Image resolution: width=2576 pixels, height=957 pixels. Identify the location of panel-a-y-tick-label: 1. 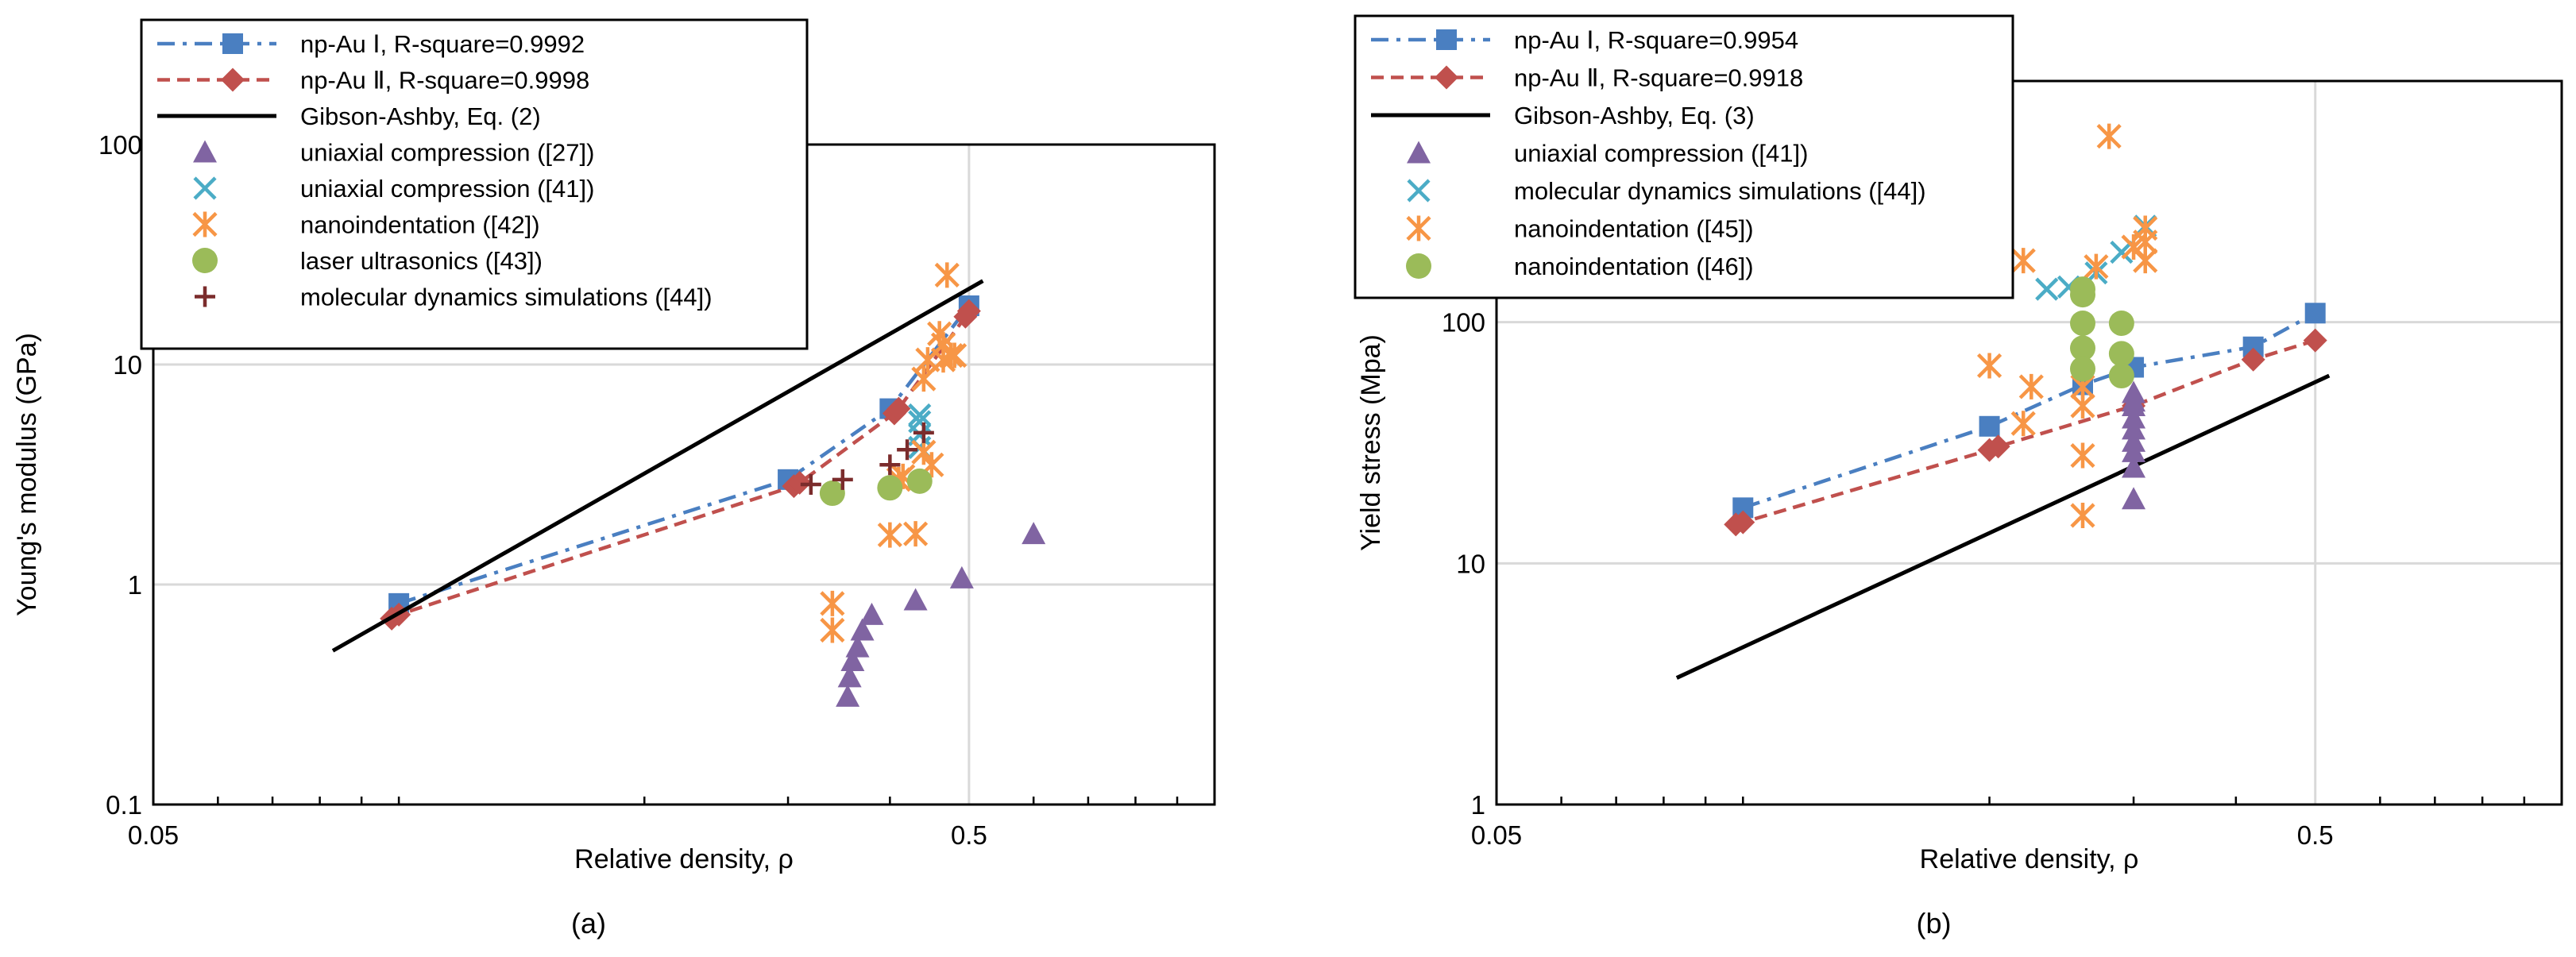
(135, 585).